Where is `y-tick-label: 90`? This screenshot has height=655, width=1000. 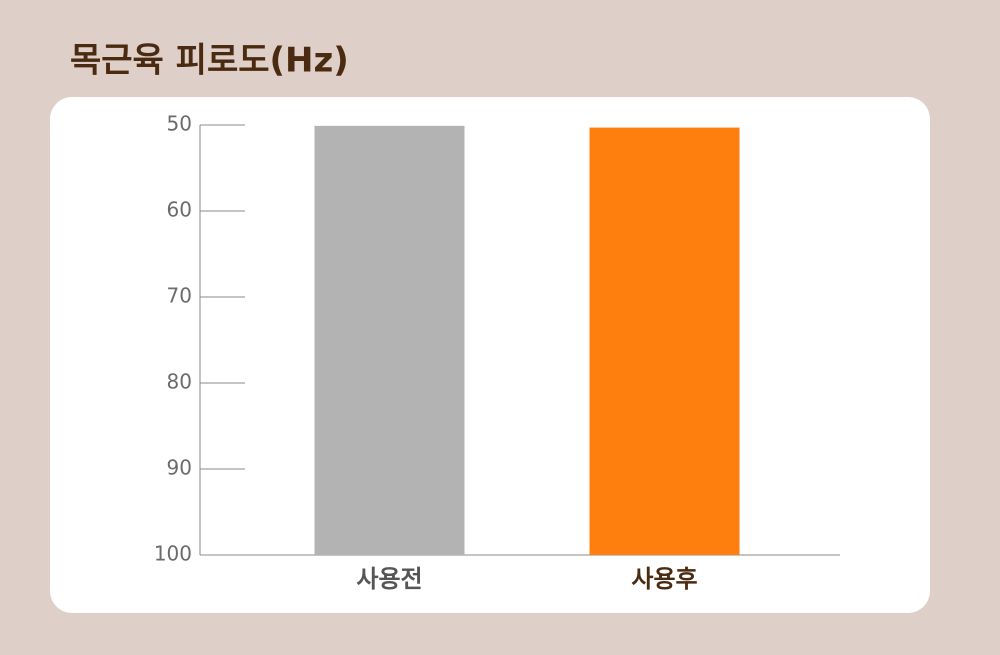
y-tick-label: 90 is located at coordinates (179, 468).